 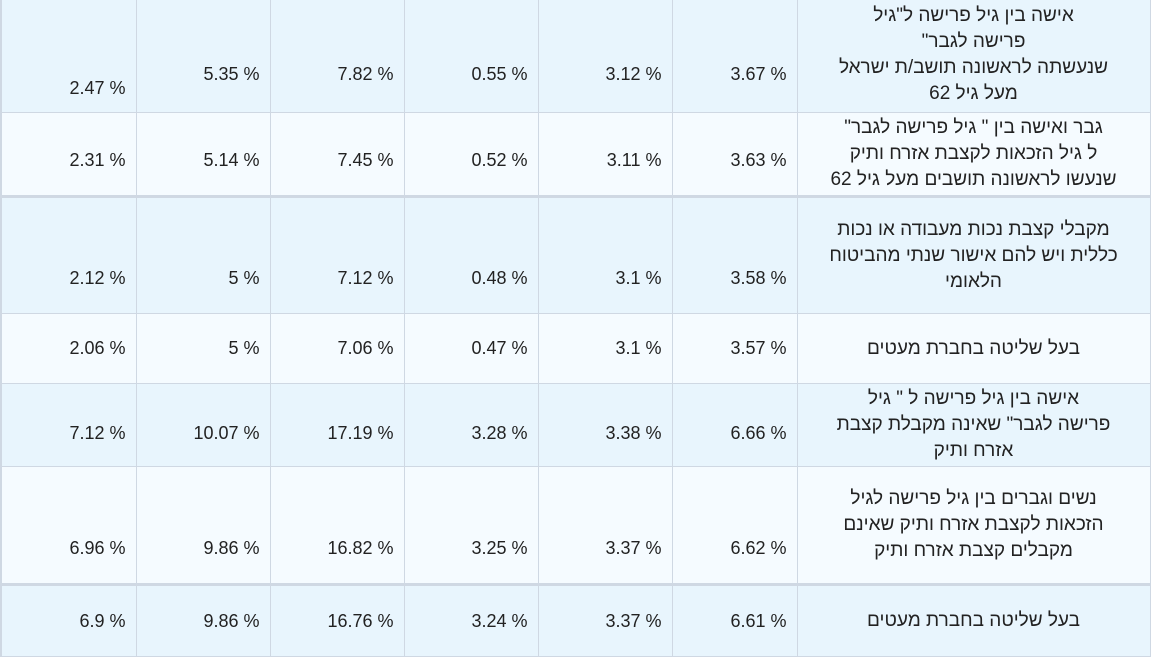 I want to click on row-label-line: אישה בין גיל פרישה ל " גיל, so click(x=973, y=398).